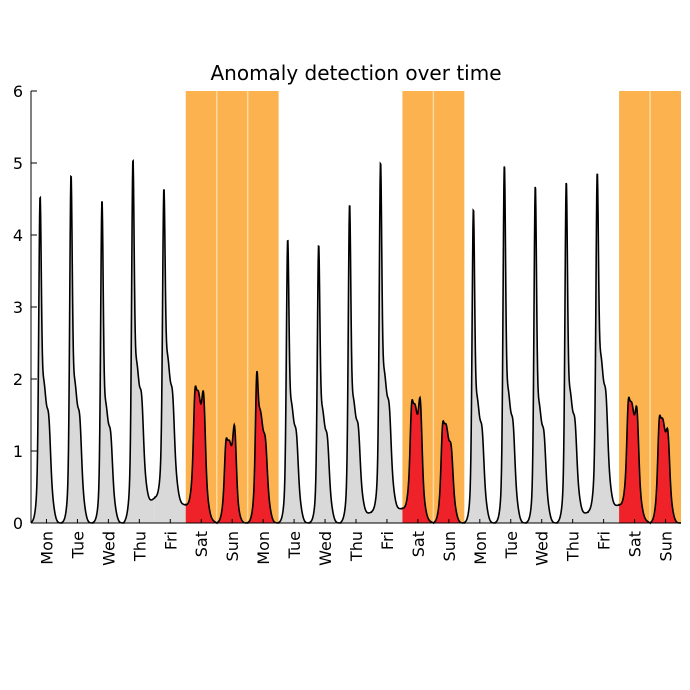 Image resolution: width=690 pixels, height=690 pixels. I want to click on y-tick-label: 2, so click(18, 379).